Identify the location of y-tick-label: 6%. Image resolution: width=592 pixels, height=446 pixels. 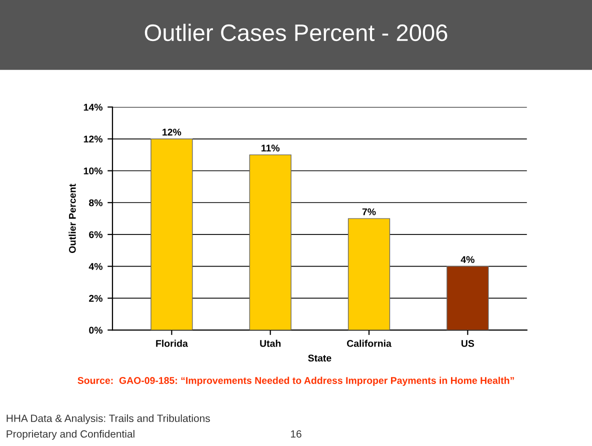
(95, 234).